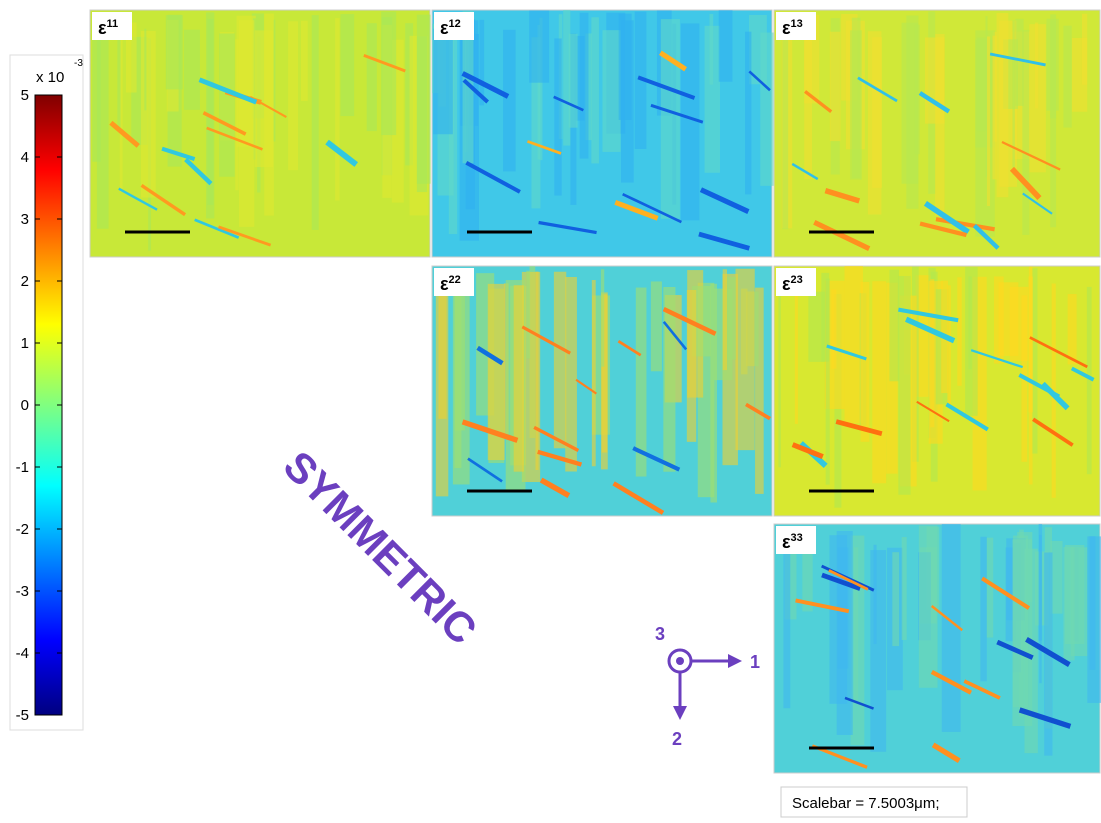 The width and height of the screenshot is (1101, 823). I want to click on panel-label: ε12, so click(450, 28).